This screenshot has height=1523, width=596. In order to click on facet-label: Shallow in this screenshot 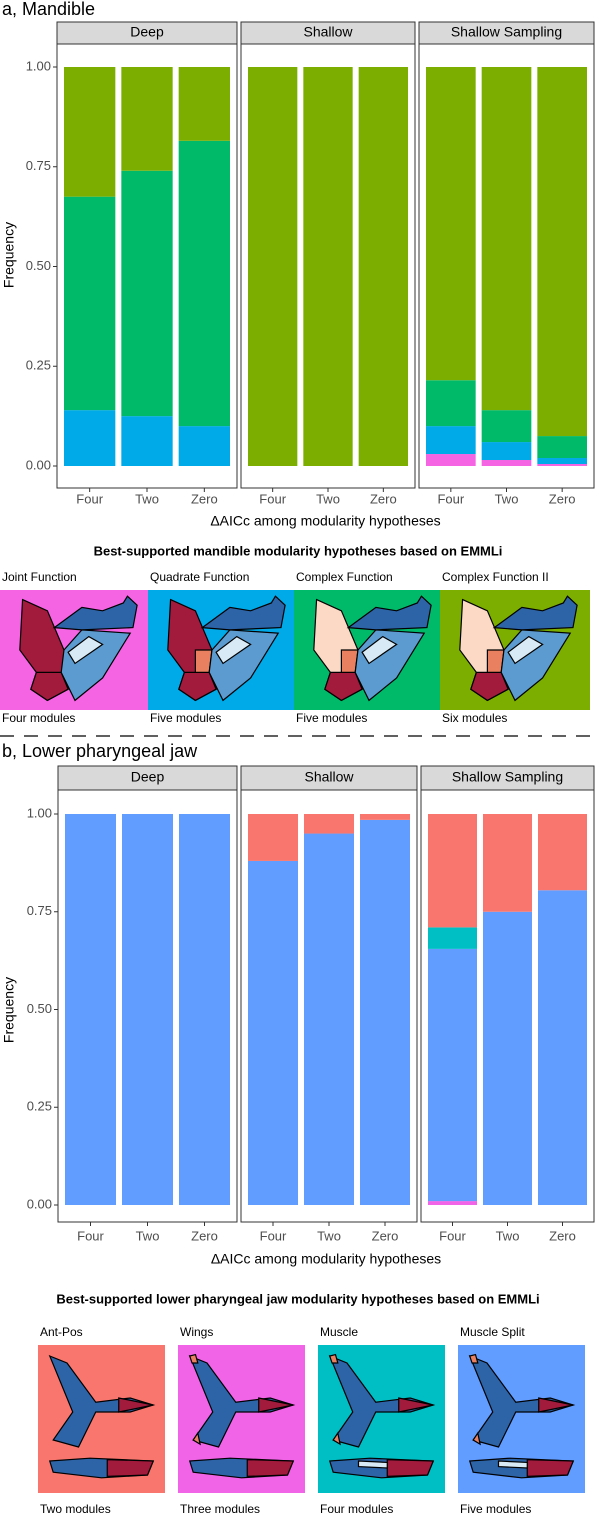, I will do `click(329, 777)`.